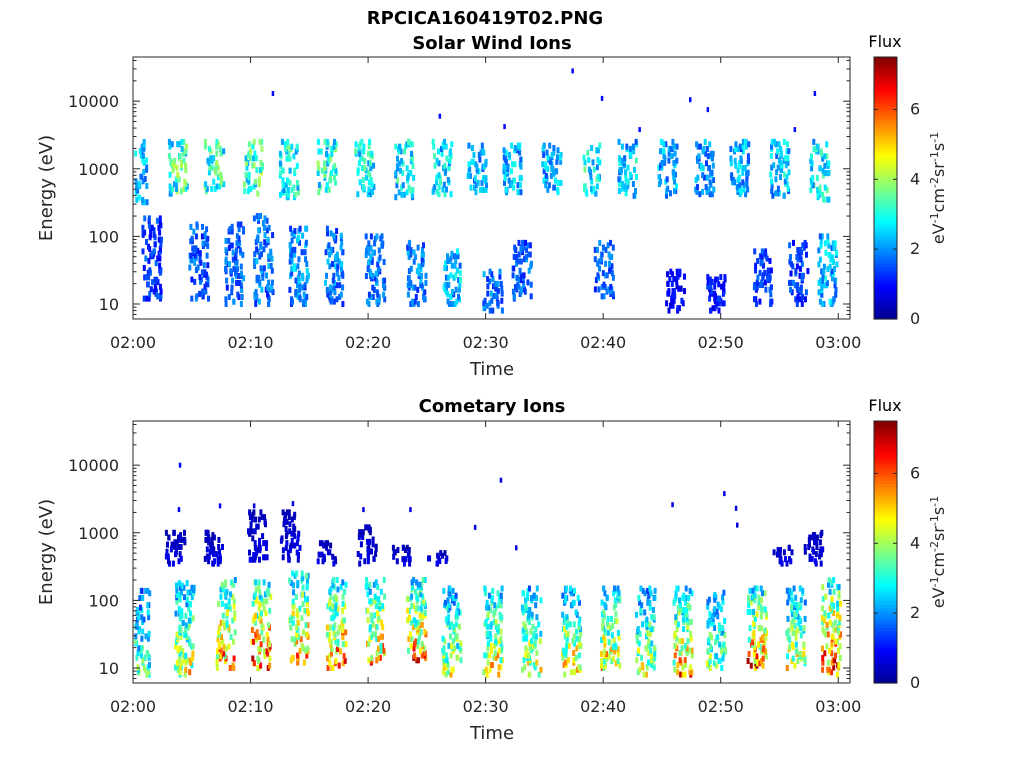 This screenshot has width=1024, height=768. What do you see at coordinates (938, 233) in the screenshot?
I see `unit-part: eV` at bounding box center [938, 233].